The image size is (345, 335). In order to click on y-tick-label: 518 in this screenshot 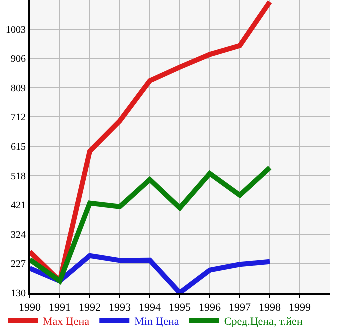, I will do `click(18, 176)`.